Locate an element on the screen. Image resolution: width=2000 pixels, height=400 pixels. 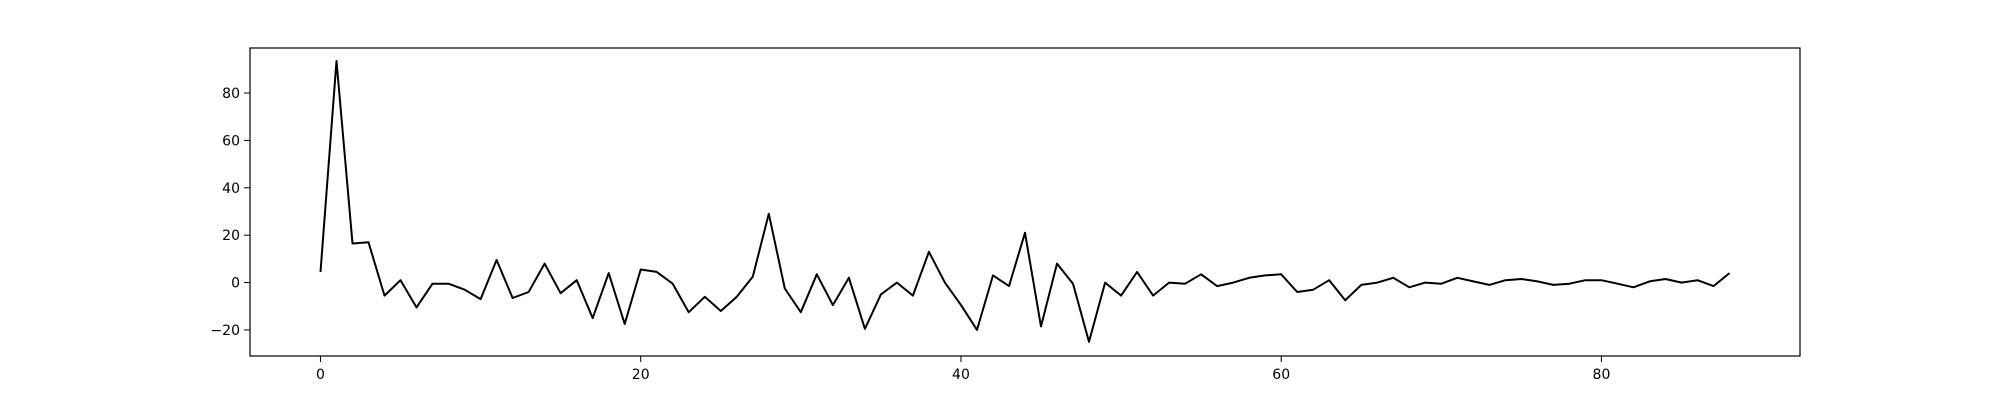
y-tick-label: 0 is located at coordinates (235, 284).